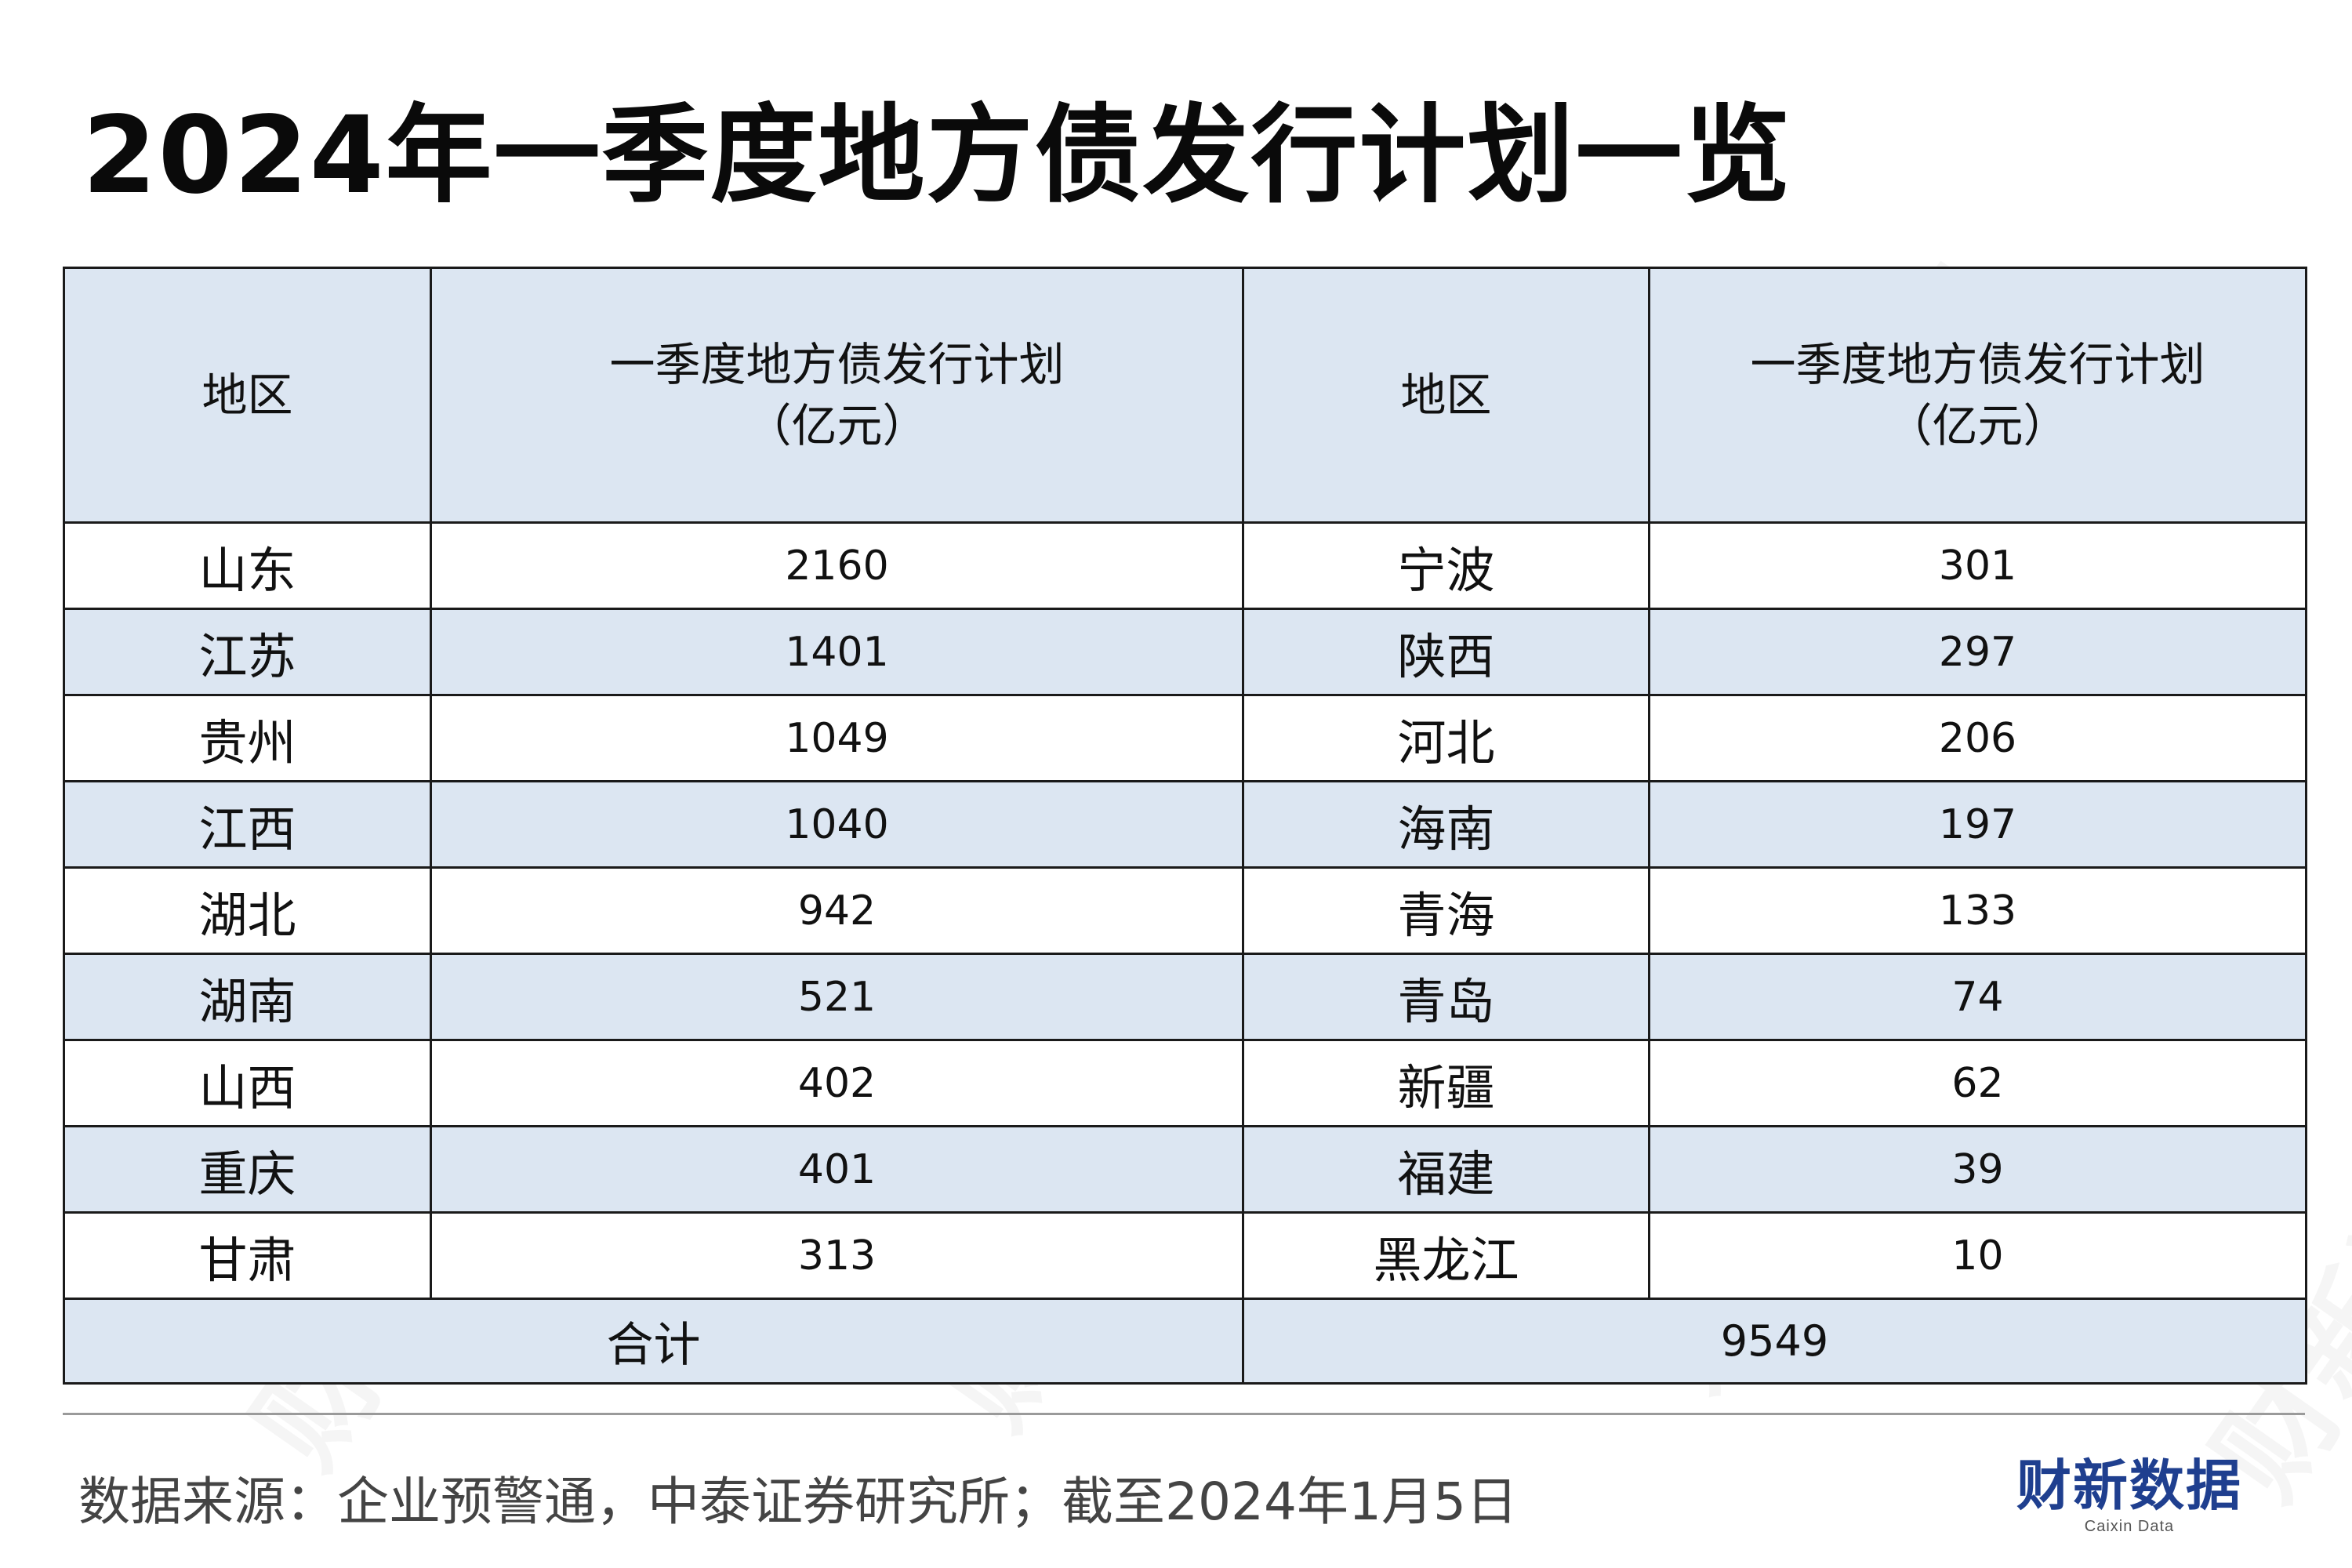 The width and height of the screenshot is (2352, 1568). I want to click on value-cell: 2160, so click(837, 565).